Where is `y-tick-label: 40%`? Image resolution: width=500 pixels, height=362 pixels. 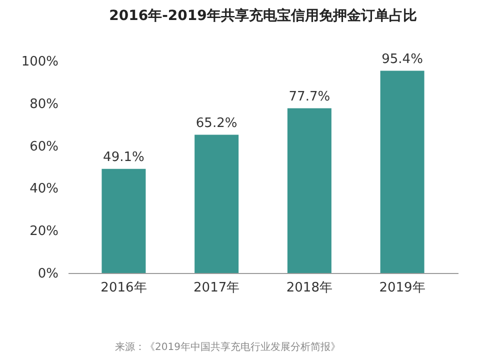
y-tick-label: 40% is located at coordinates (44, 189).